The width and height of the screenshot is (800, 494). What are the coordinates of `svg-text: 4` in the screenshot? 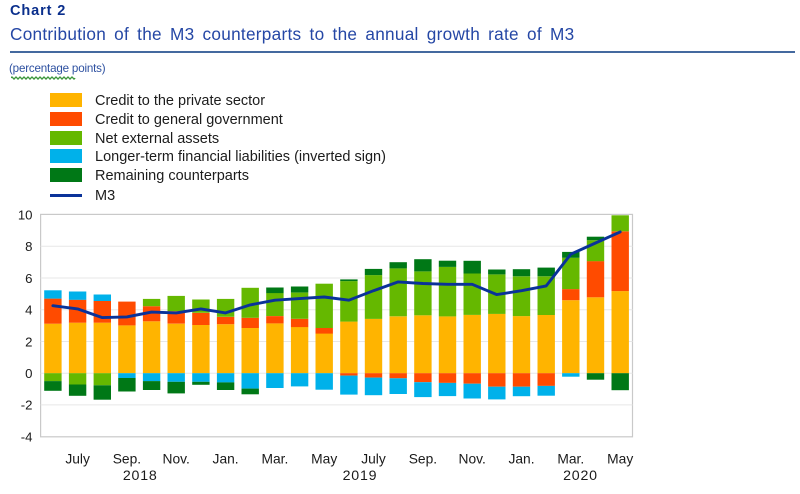 It's located at (28, 310).